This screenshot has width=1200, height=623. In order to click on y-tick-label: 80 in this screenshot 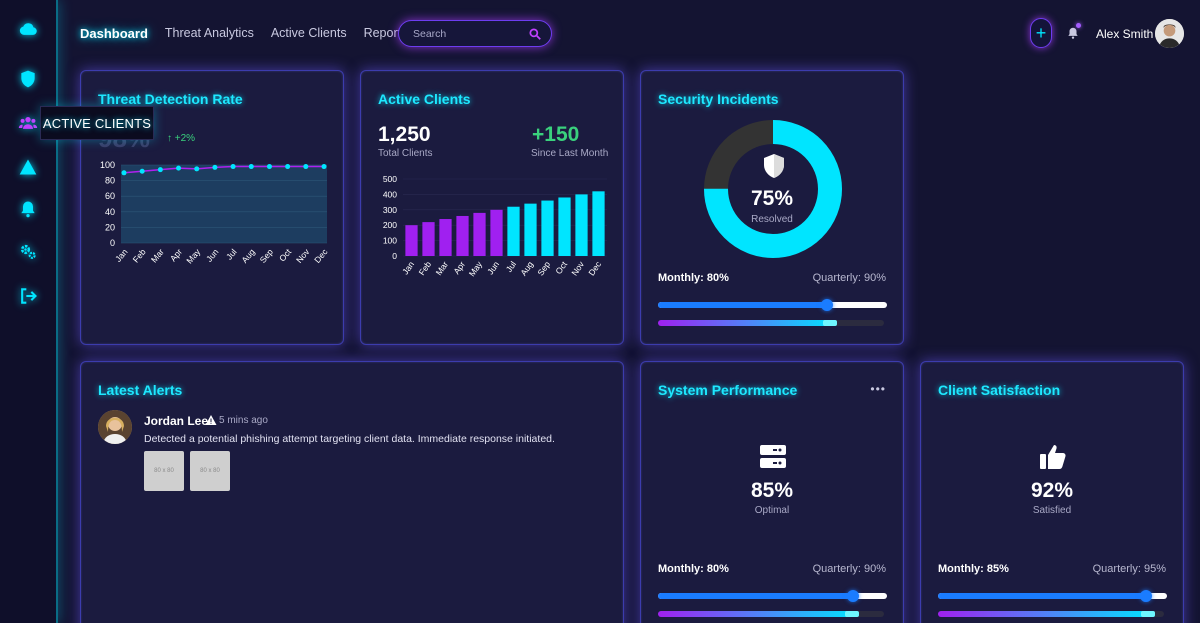, I will do `click(110, 181)`.